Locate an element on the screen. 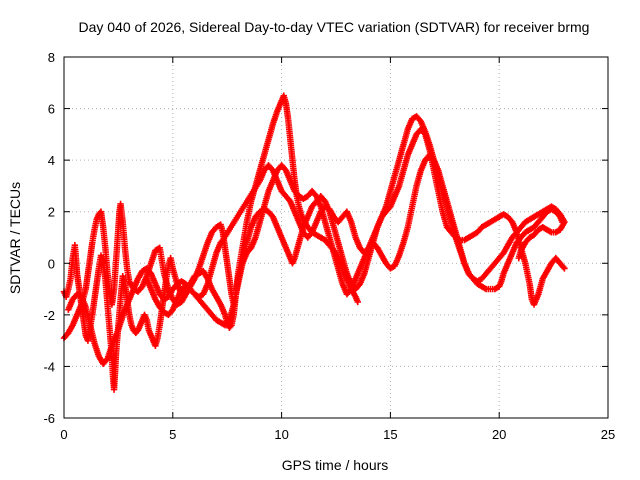 The height and width of the screenshot is (480, 640). y-tick-label: 8 is located at coordinates (51, 57).